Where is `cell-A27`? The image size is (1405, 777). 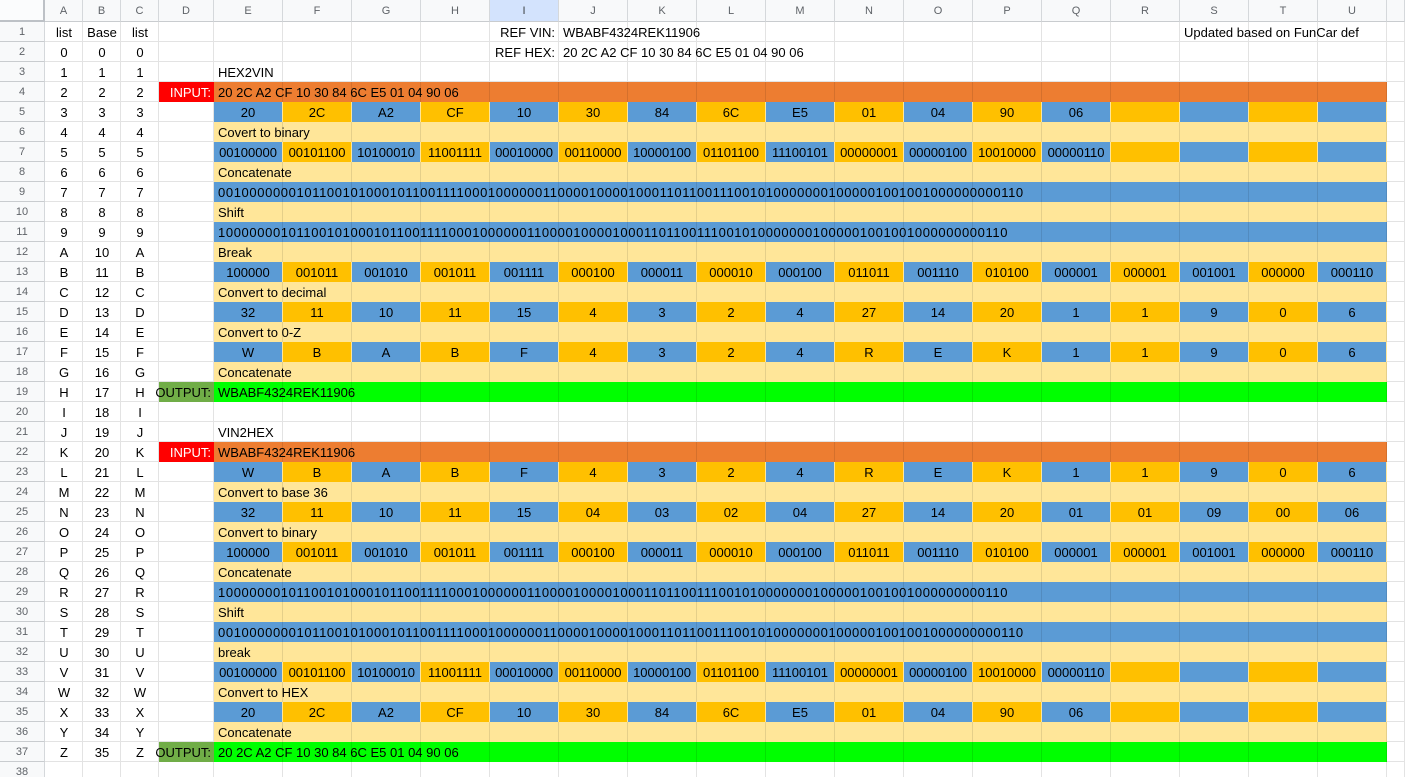 cell-A27 is located at coordinates (64, 552).